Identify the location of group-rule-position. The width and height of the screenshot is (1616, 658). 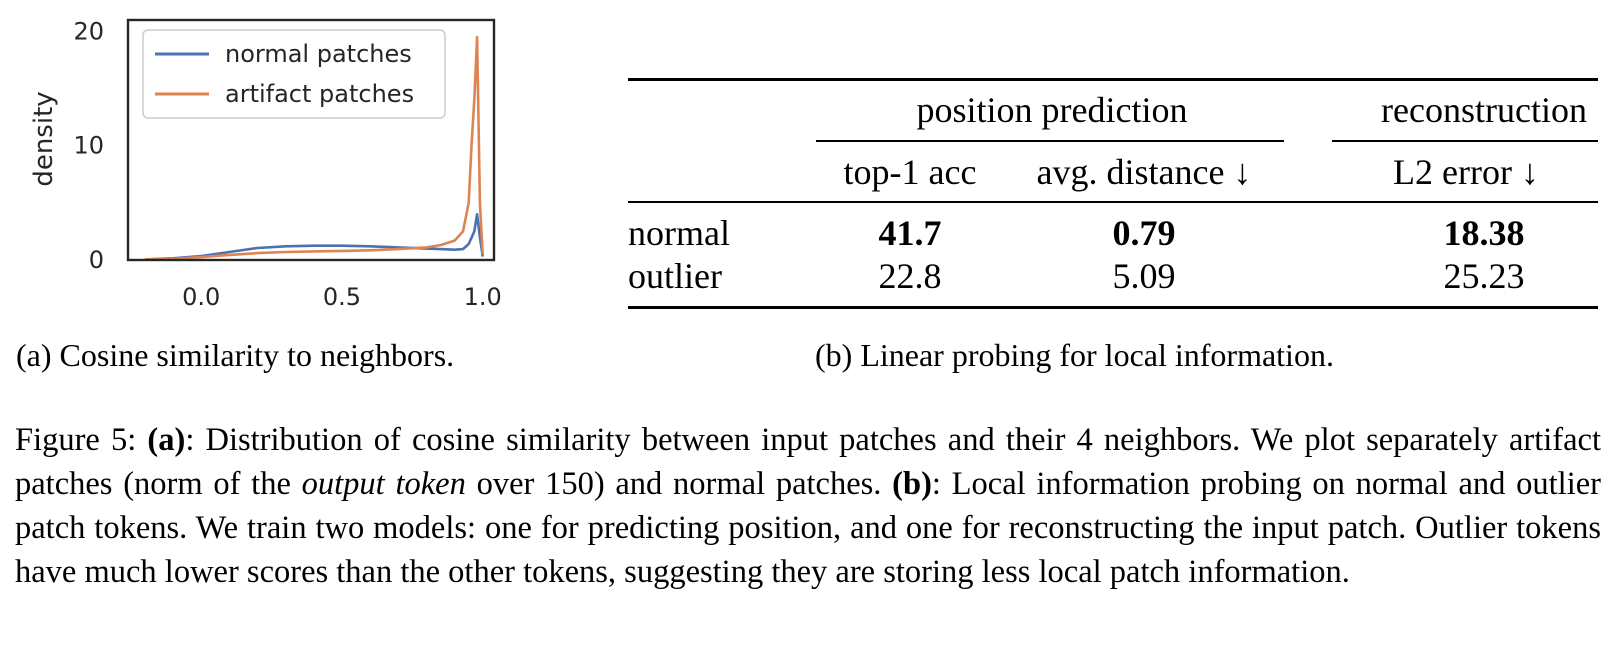
(1050, 141).